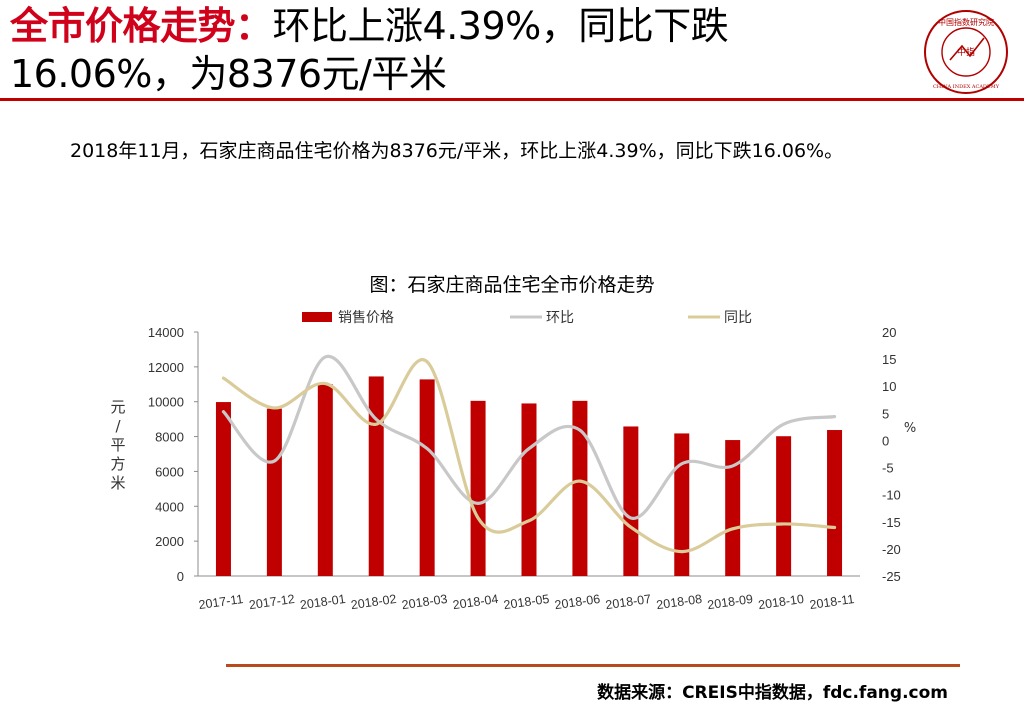  Describe the element at coordinates (166, 402) in the screenshot. I see `left-tick-label: 10000` at that location.